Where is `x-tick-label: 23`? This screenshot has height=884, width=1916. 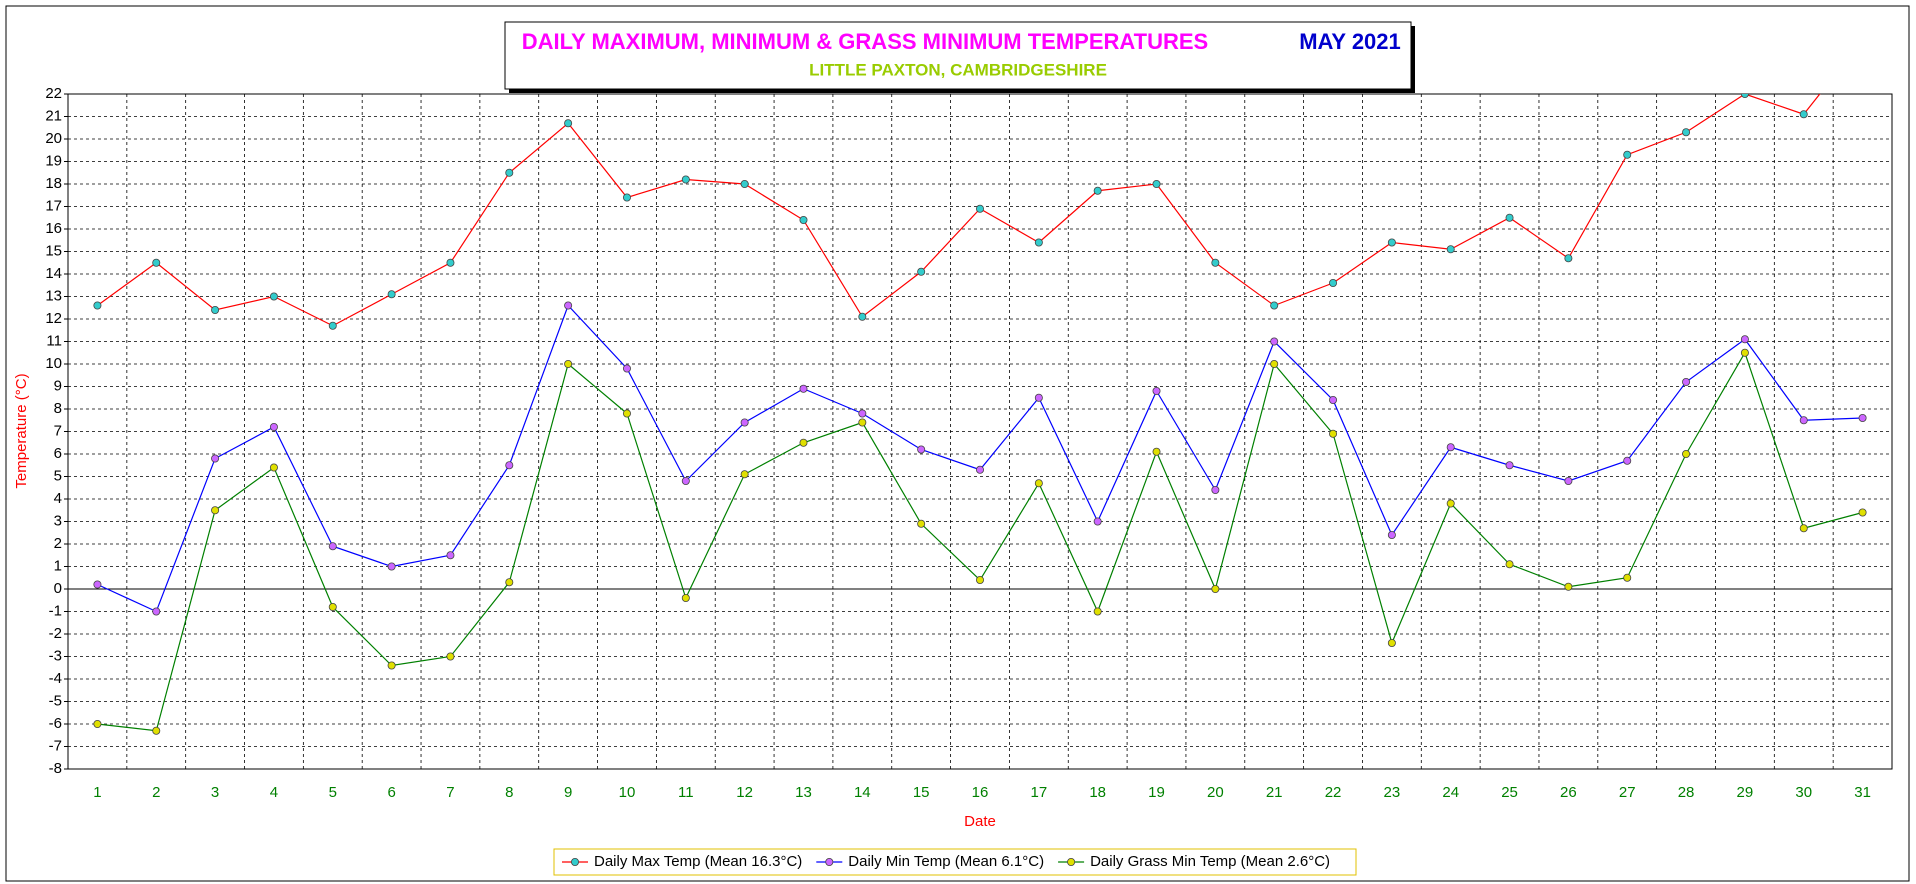
x-tick-label: 23 is located at coordinates (1392, 792).